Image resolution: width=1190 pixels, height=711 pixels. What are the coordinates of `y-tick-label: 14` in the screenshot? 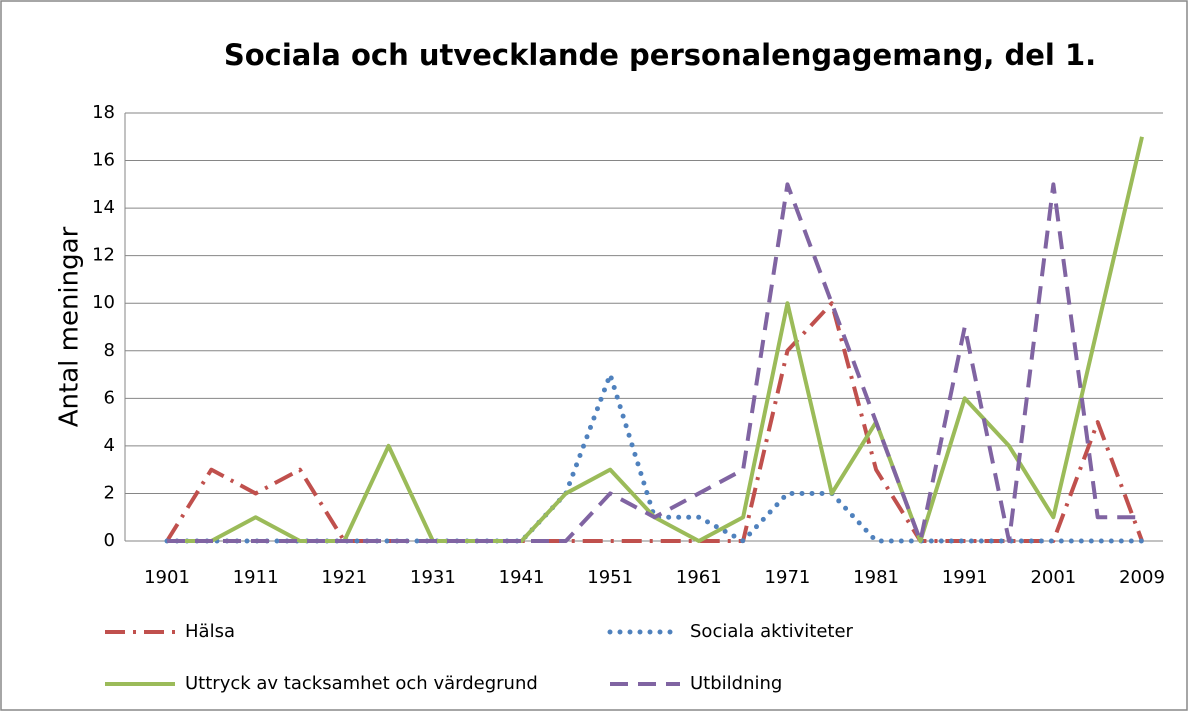 It's located at (103, 207).